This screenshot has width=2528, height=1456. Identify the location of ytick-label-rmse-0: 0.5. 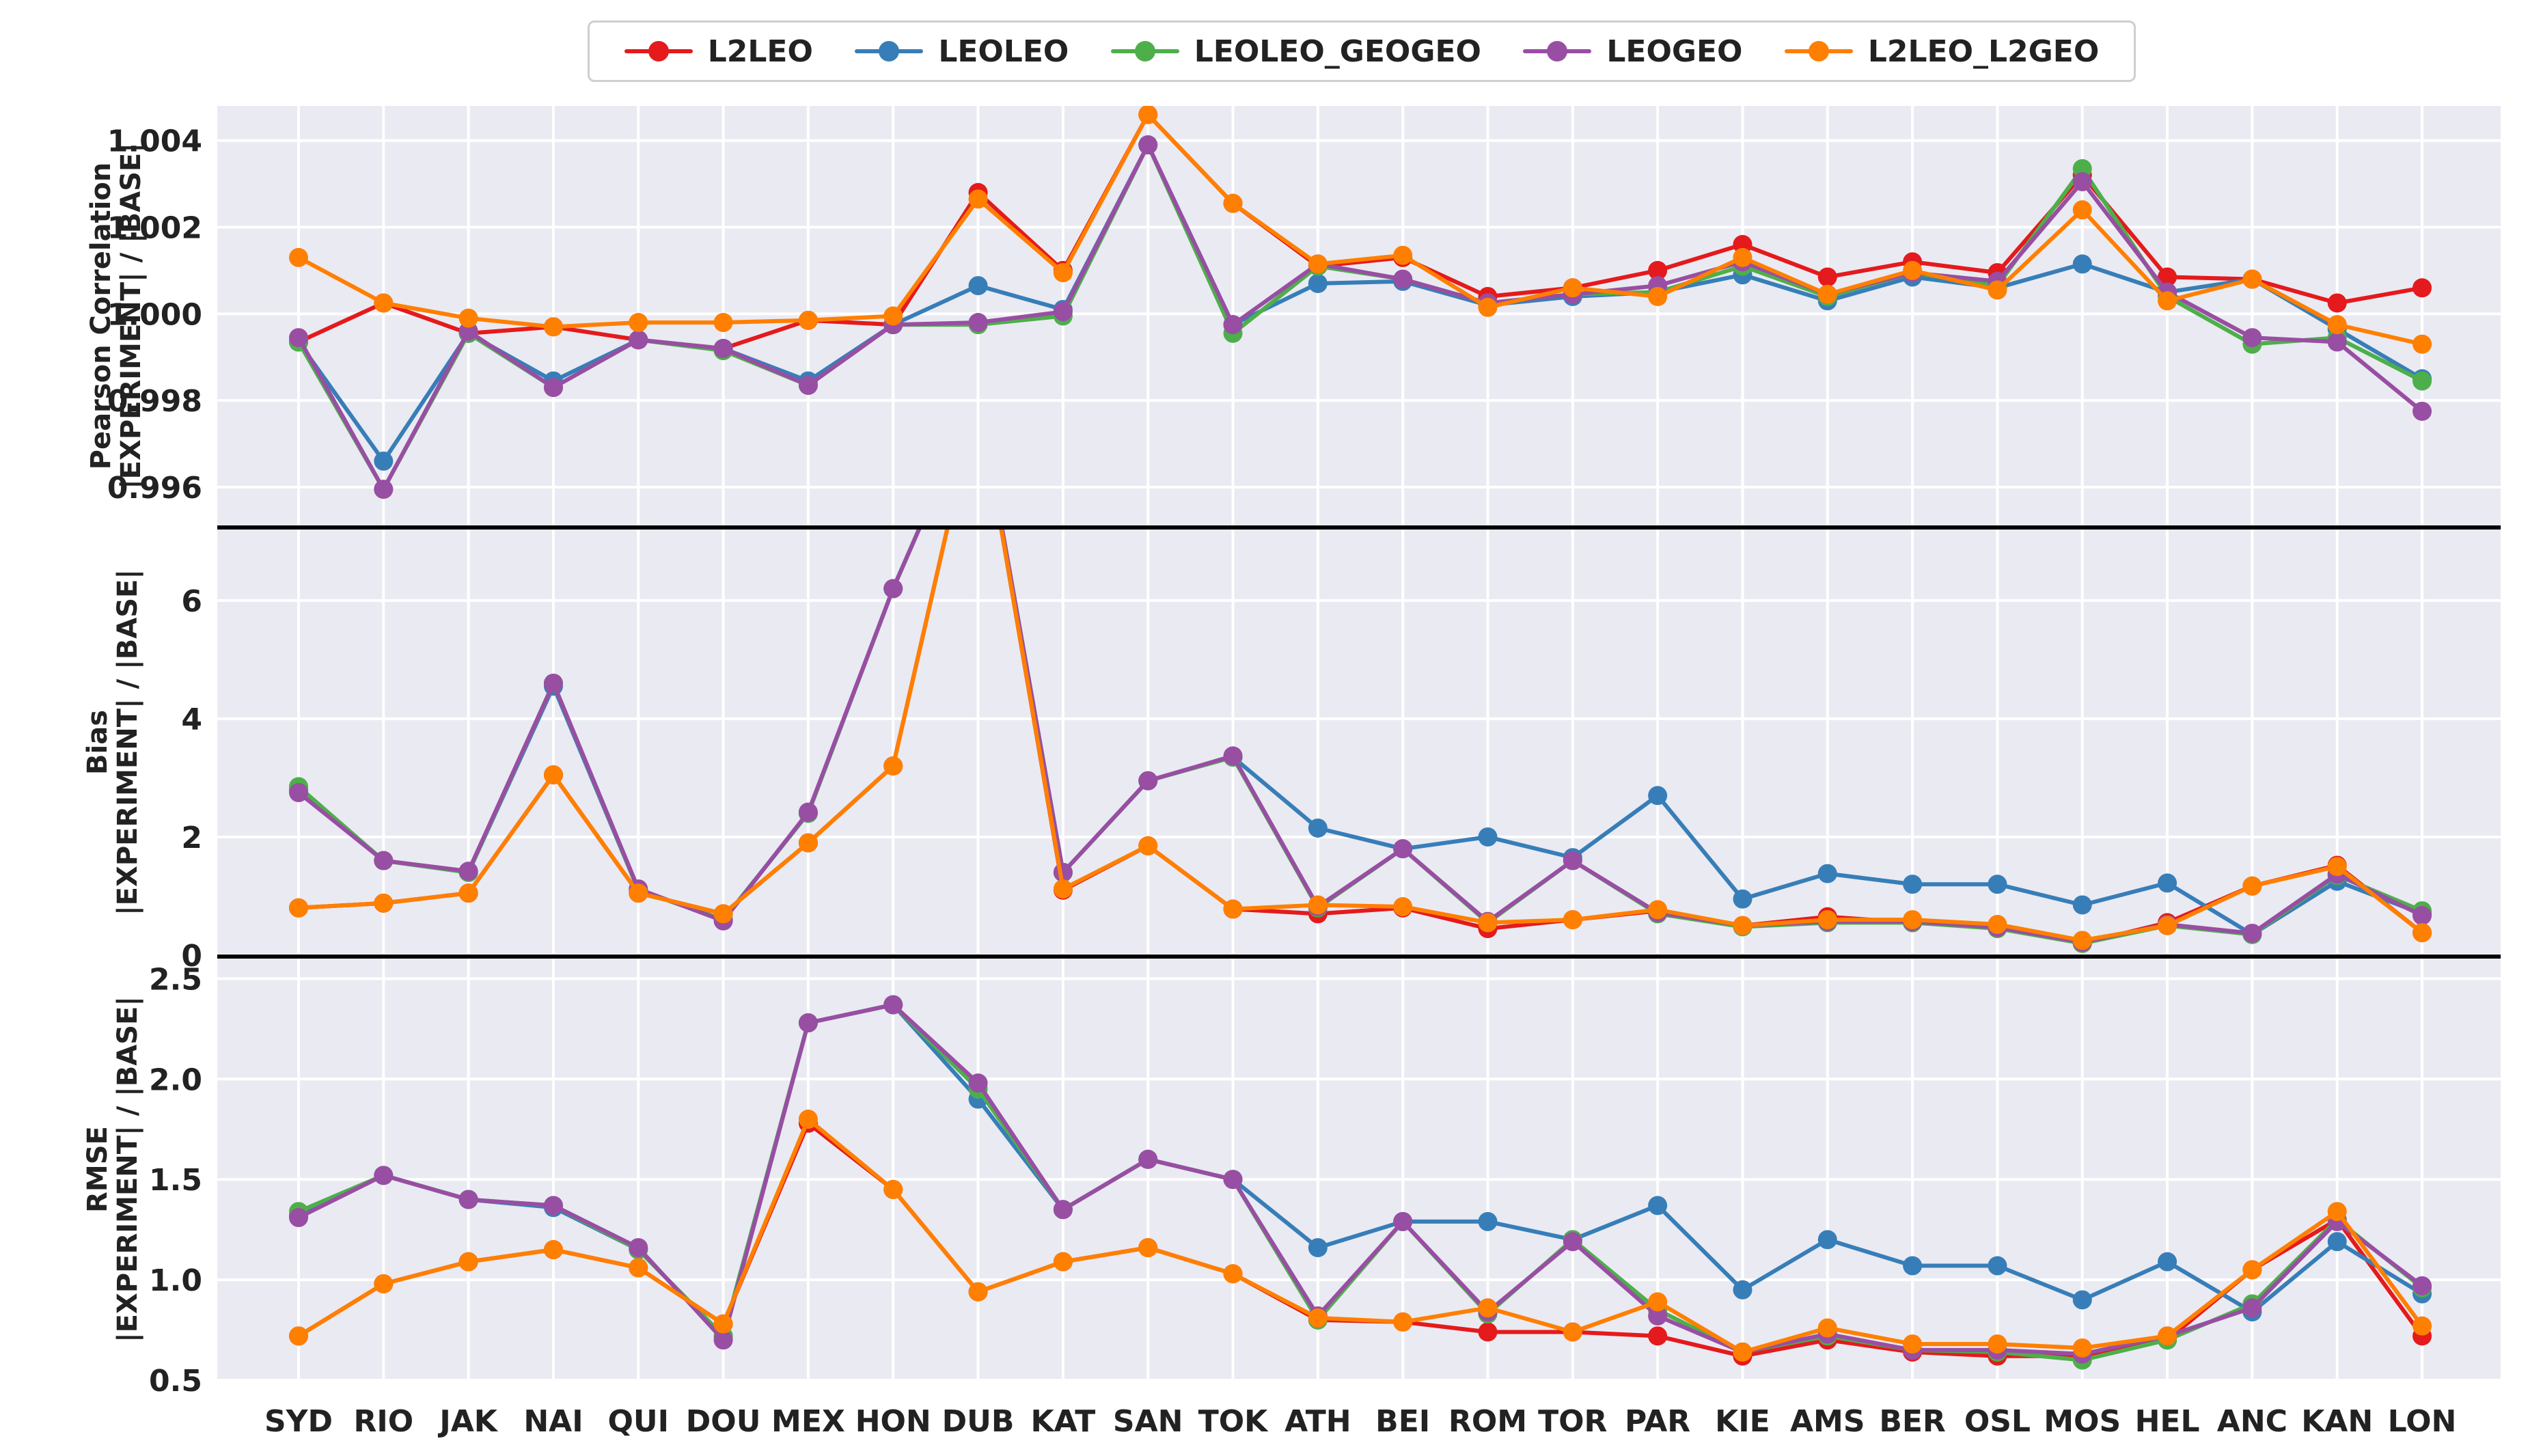
(176, 1381).